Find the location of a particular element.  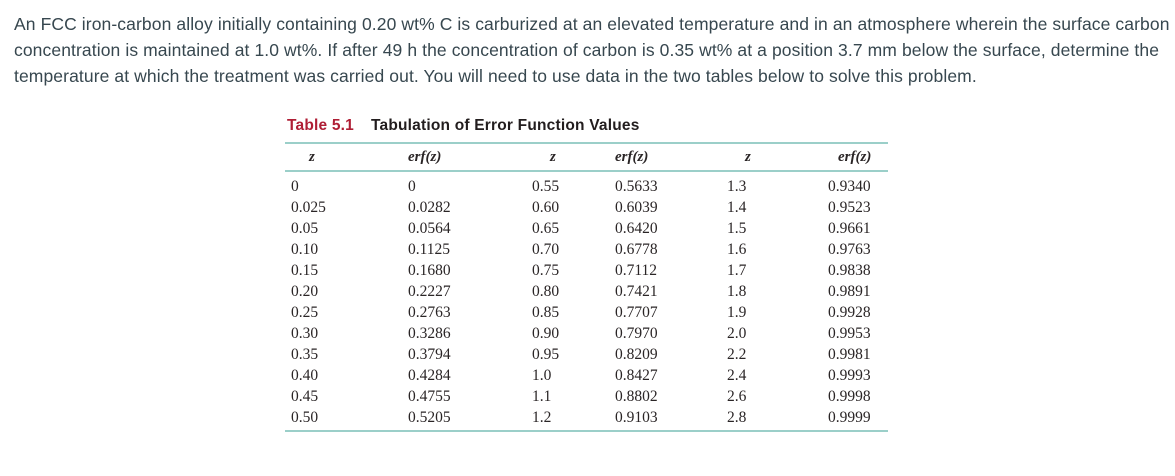

table-cell: 0.9981 is located at coordinates (849, 354).